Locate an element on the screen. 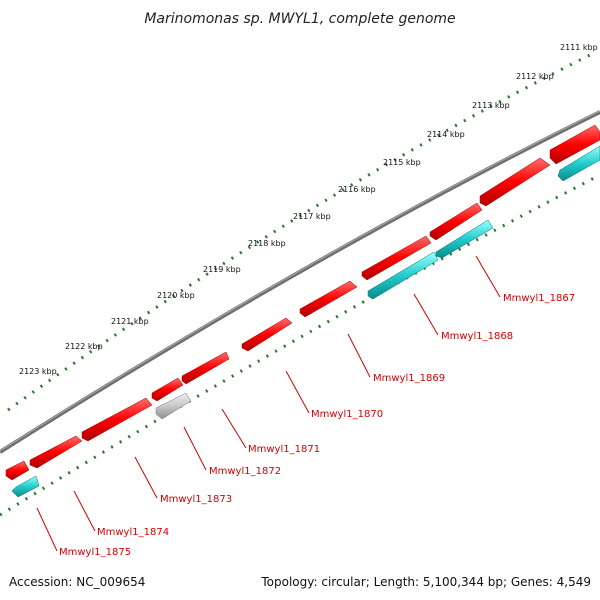 The width and height of the screenshot is (600, 600). gene-label-1871: Mmwyl1_1871 is located at coordinates (284, 449).